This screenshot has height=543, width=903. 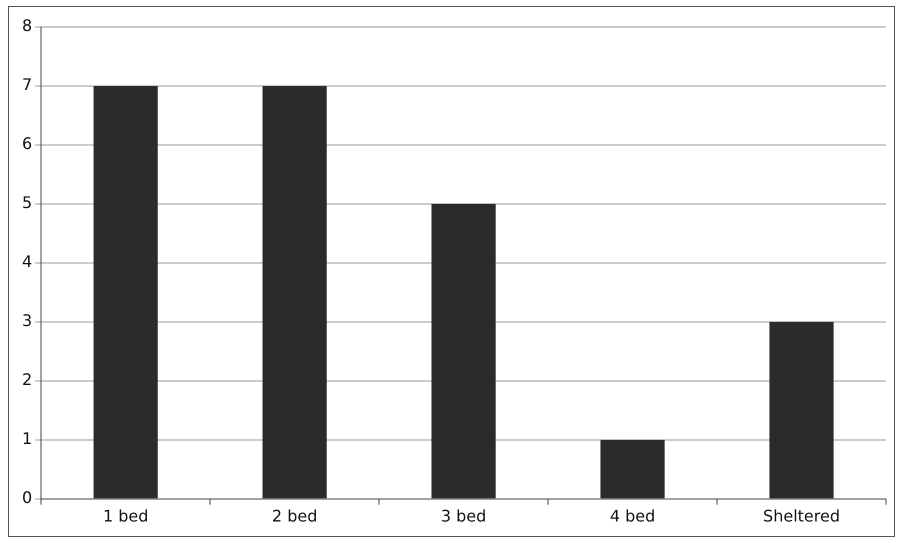 I want to click on x-tick-label: 4 bed, so click(x=633, y=516).